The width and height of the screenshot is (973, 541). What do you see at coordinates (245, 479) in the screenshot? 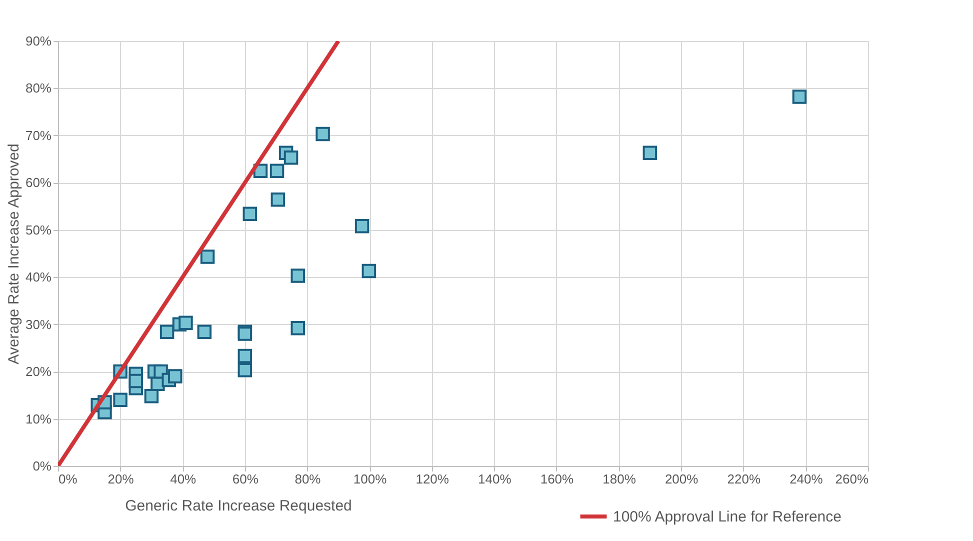
I see `x-tick-label: 60%` at bounding box center [245, 479].